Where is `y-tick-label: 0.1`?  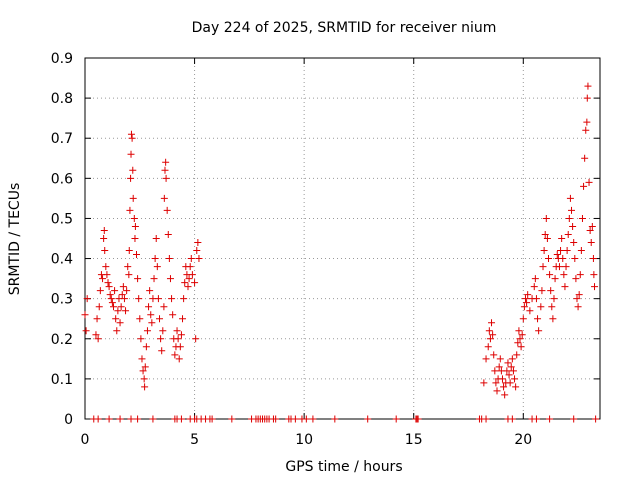 y-tick-label: 0.1 is located at coordinates (62, 380).